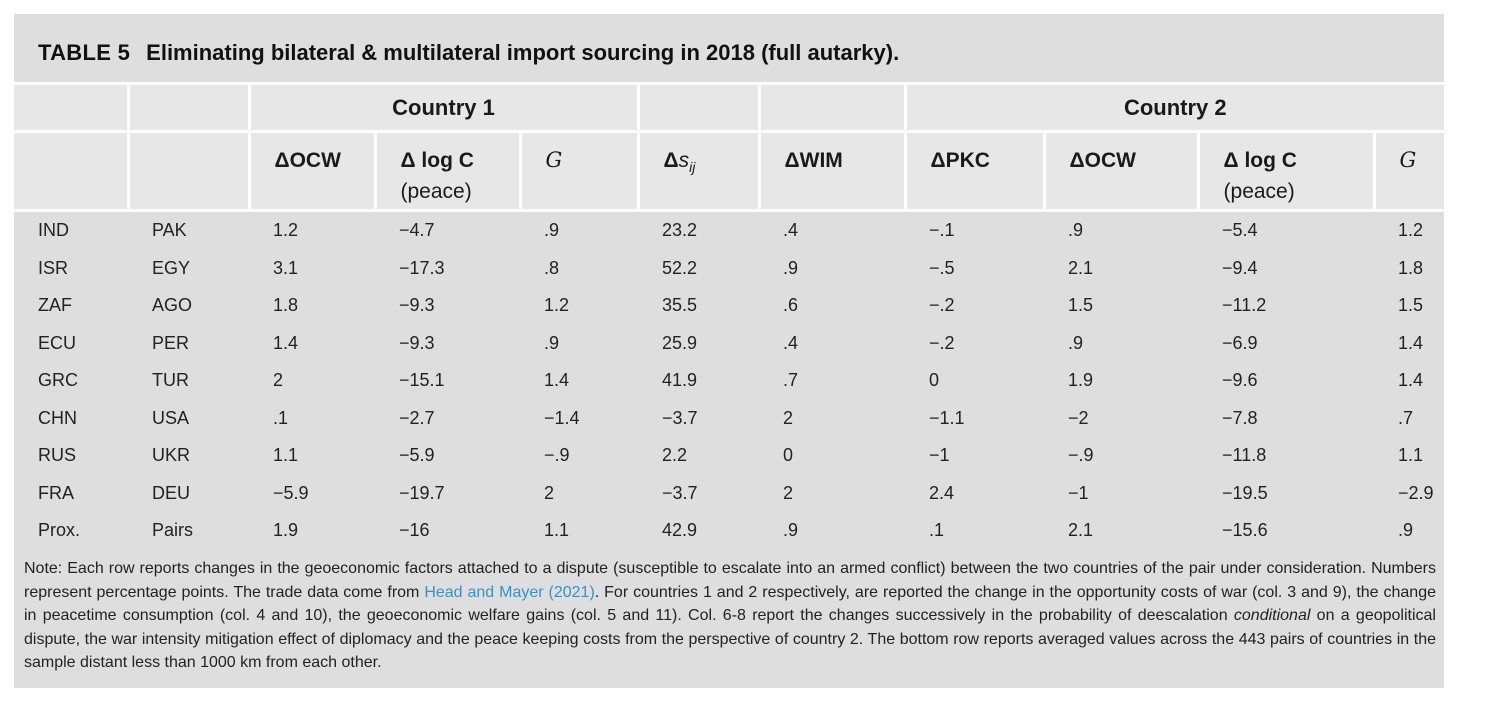 This screenshot has height=702, width=1485. I want to click on col-header-c1-dlogc-main: Δ log C, so click(437, 160).